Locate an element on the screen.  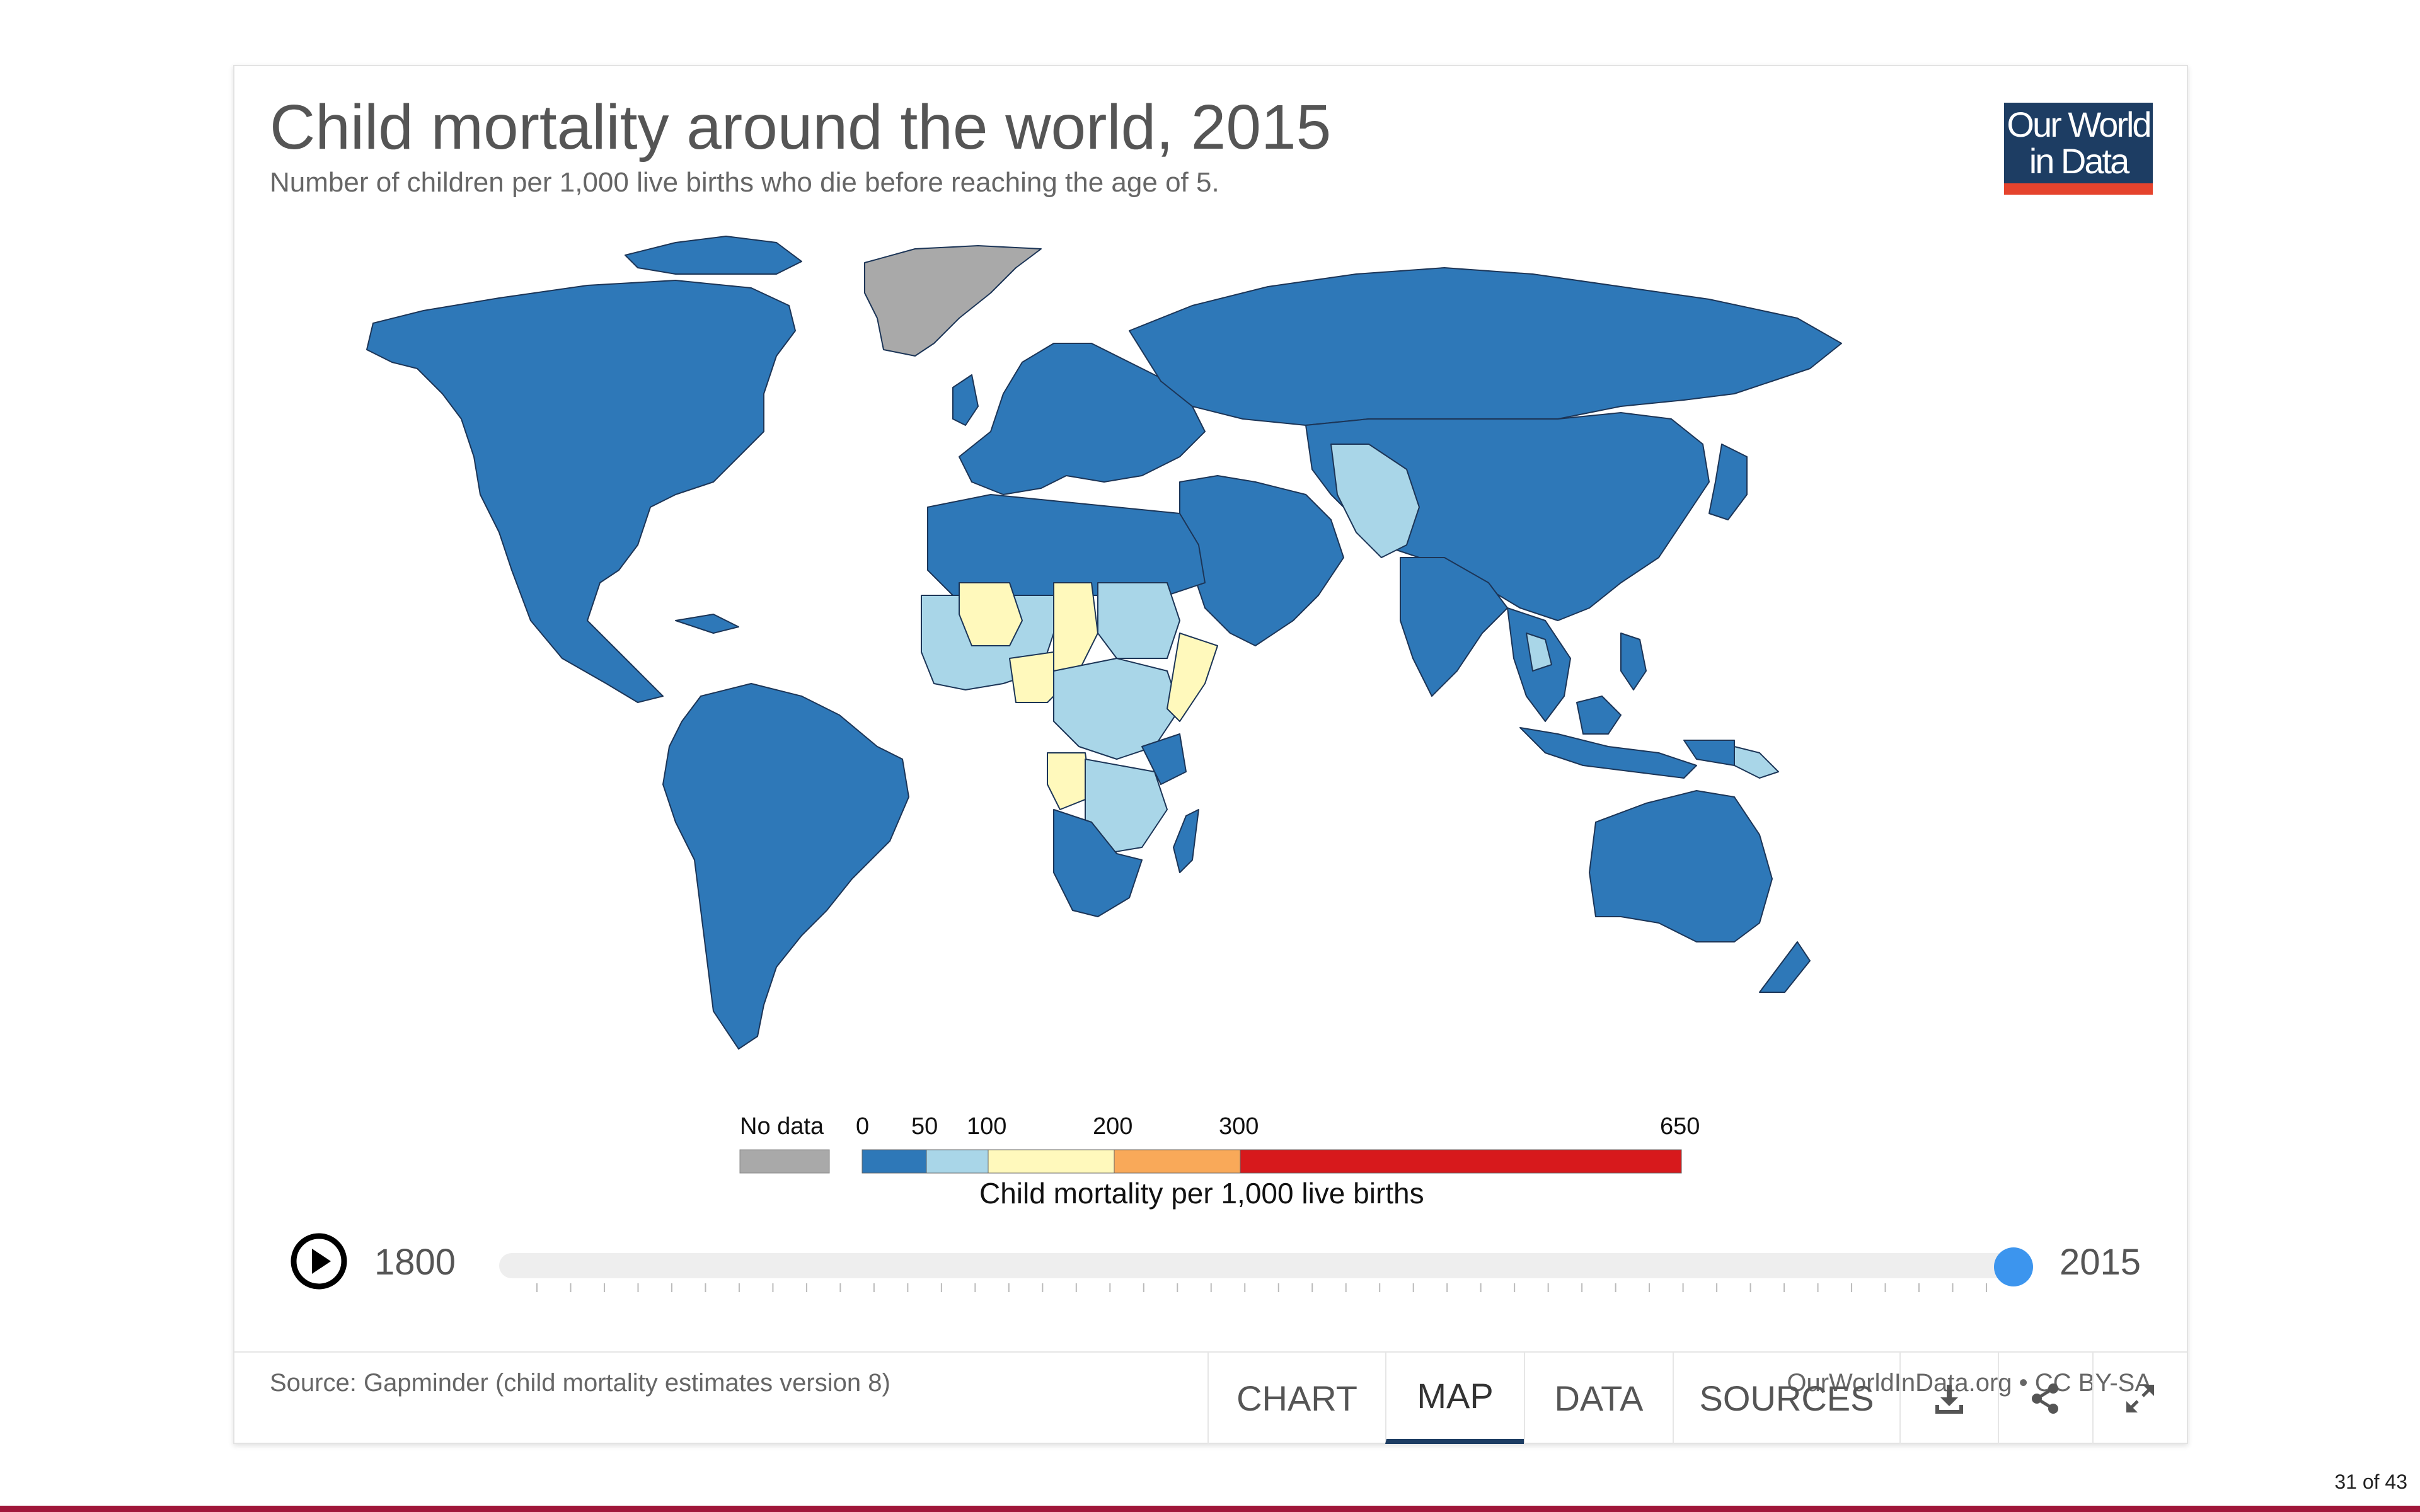
legend-tick-label: 100 is located at coordinates (987, 1126).